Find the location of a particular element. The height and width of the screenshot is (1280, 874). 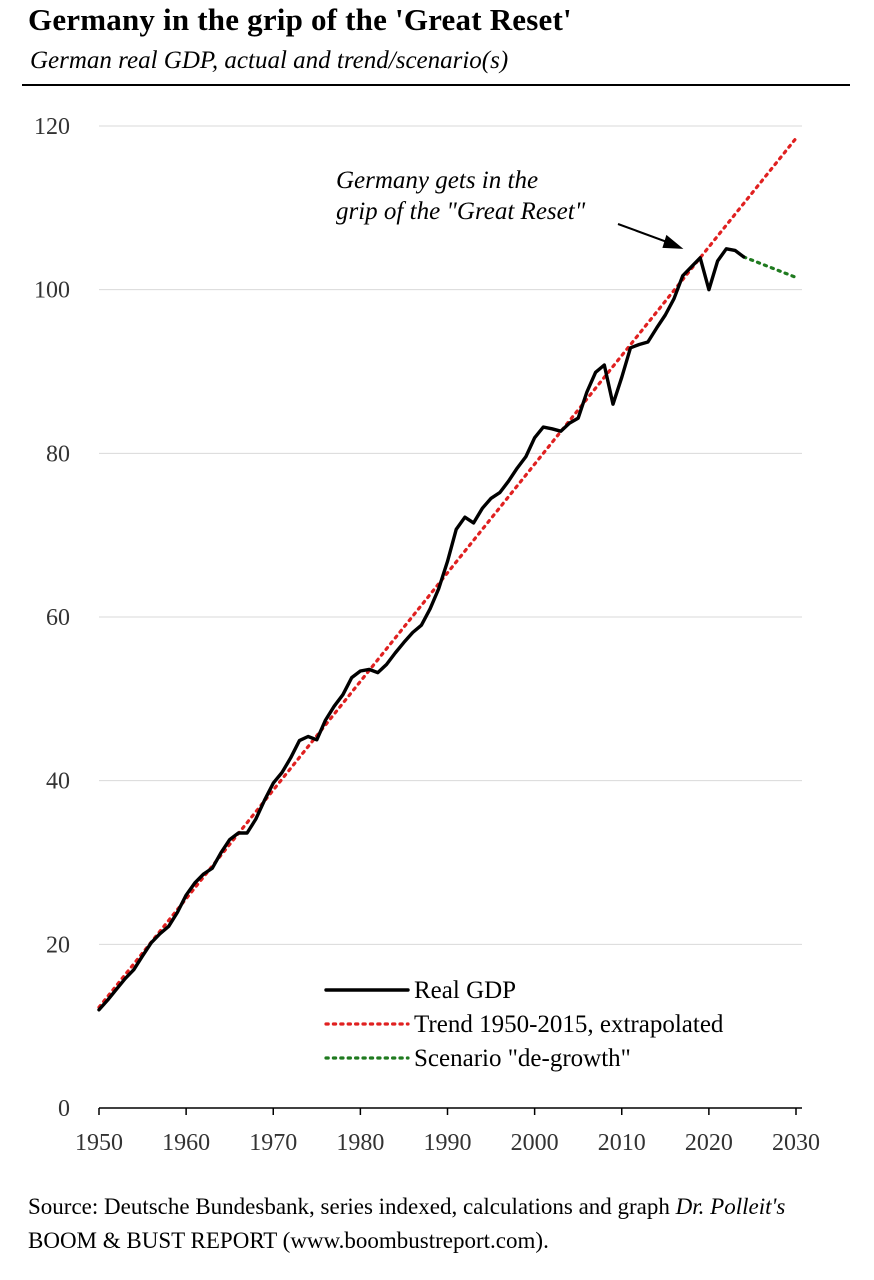

source-text-italic: Dr. Polleit's is located at coordinates (730, 1206).